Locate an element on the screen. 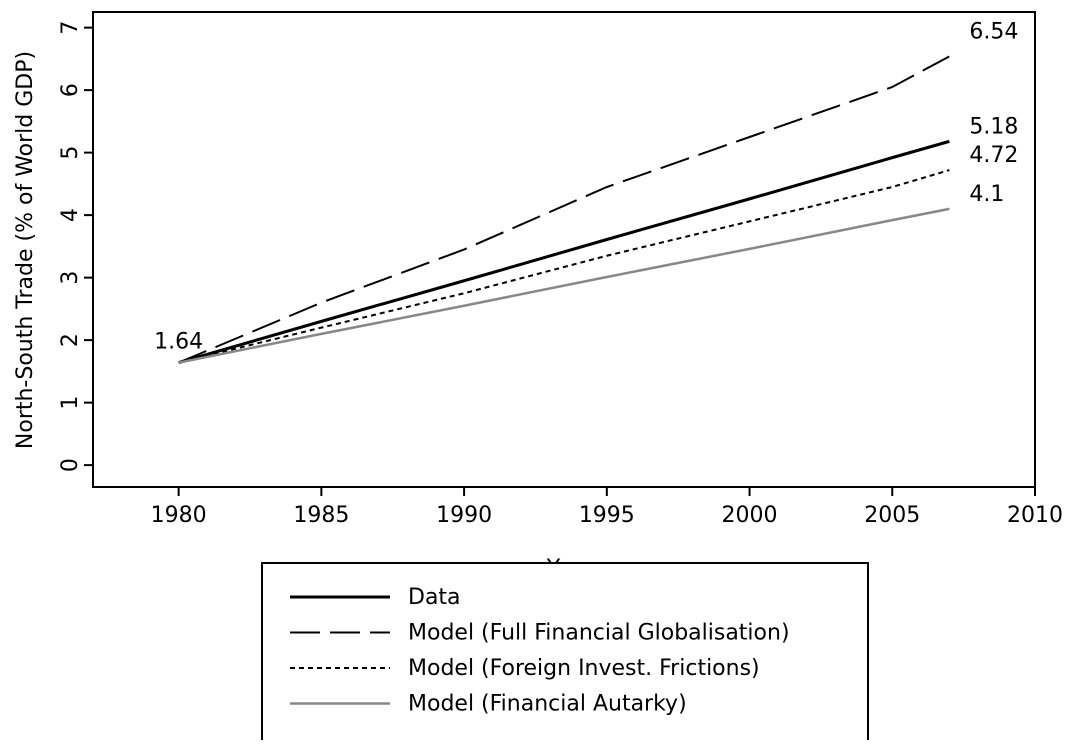 The image size is (1080, 744). y-tick-label: 5 is located at coordinates (70, 153).